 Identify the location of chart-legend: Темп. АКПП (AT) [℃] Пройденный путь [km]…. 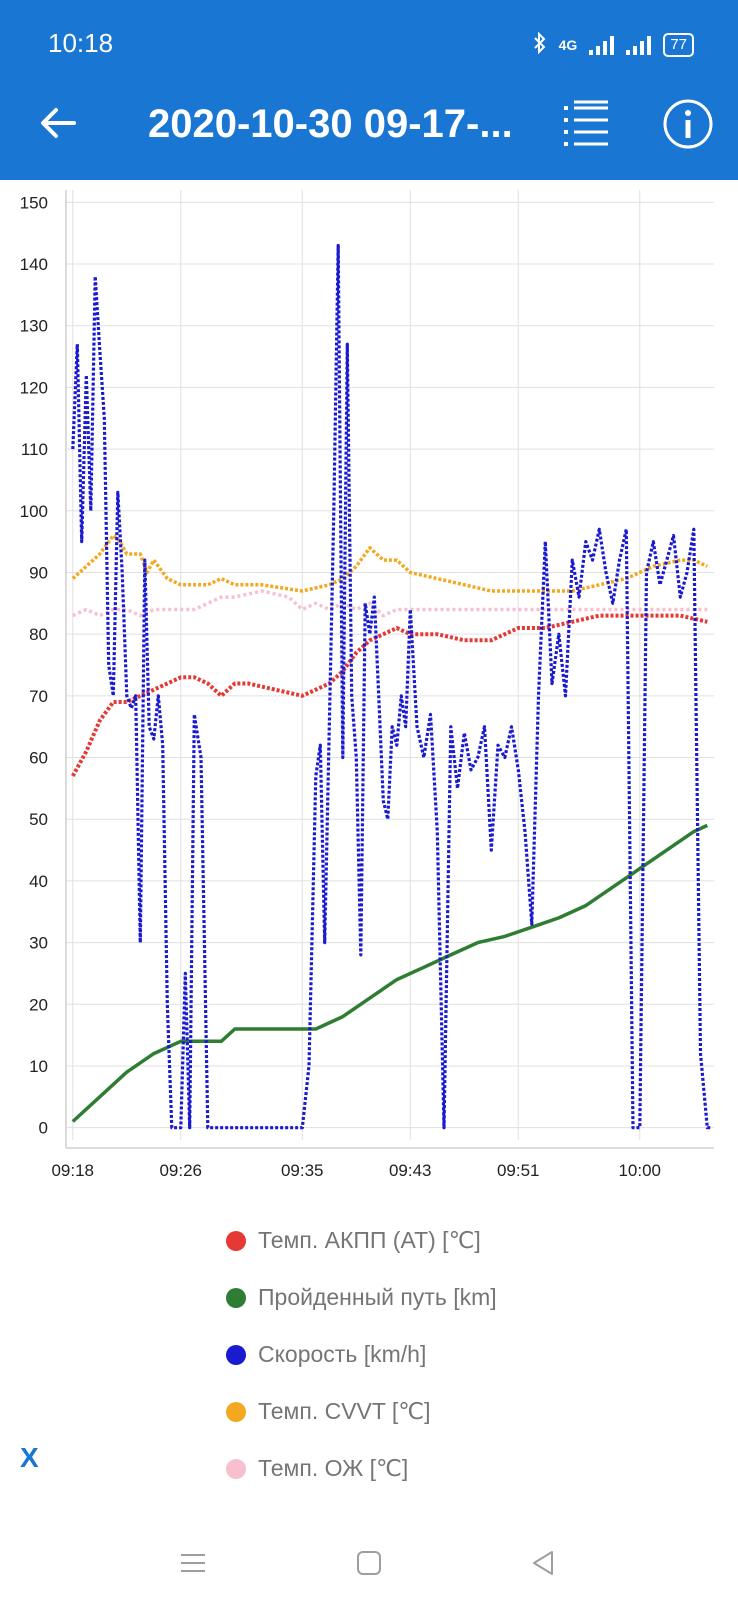
(361, 1354).